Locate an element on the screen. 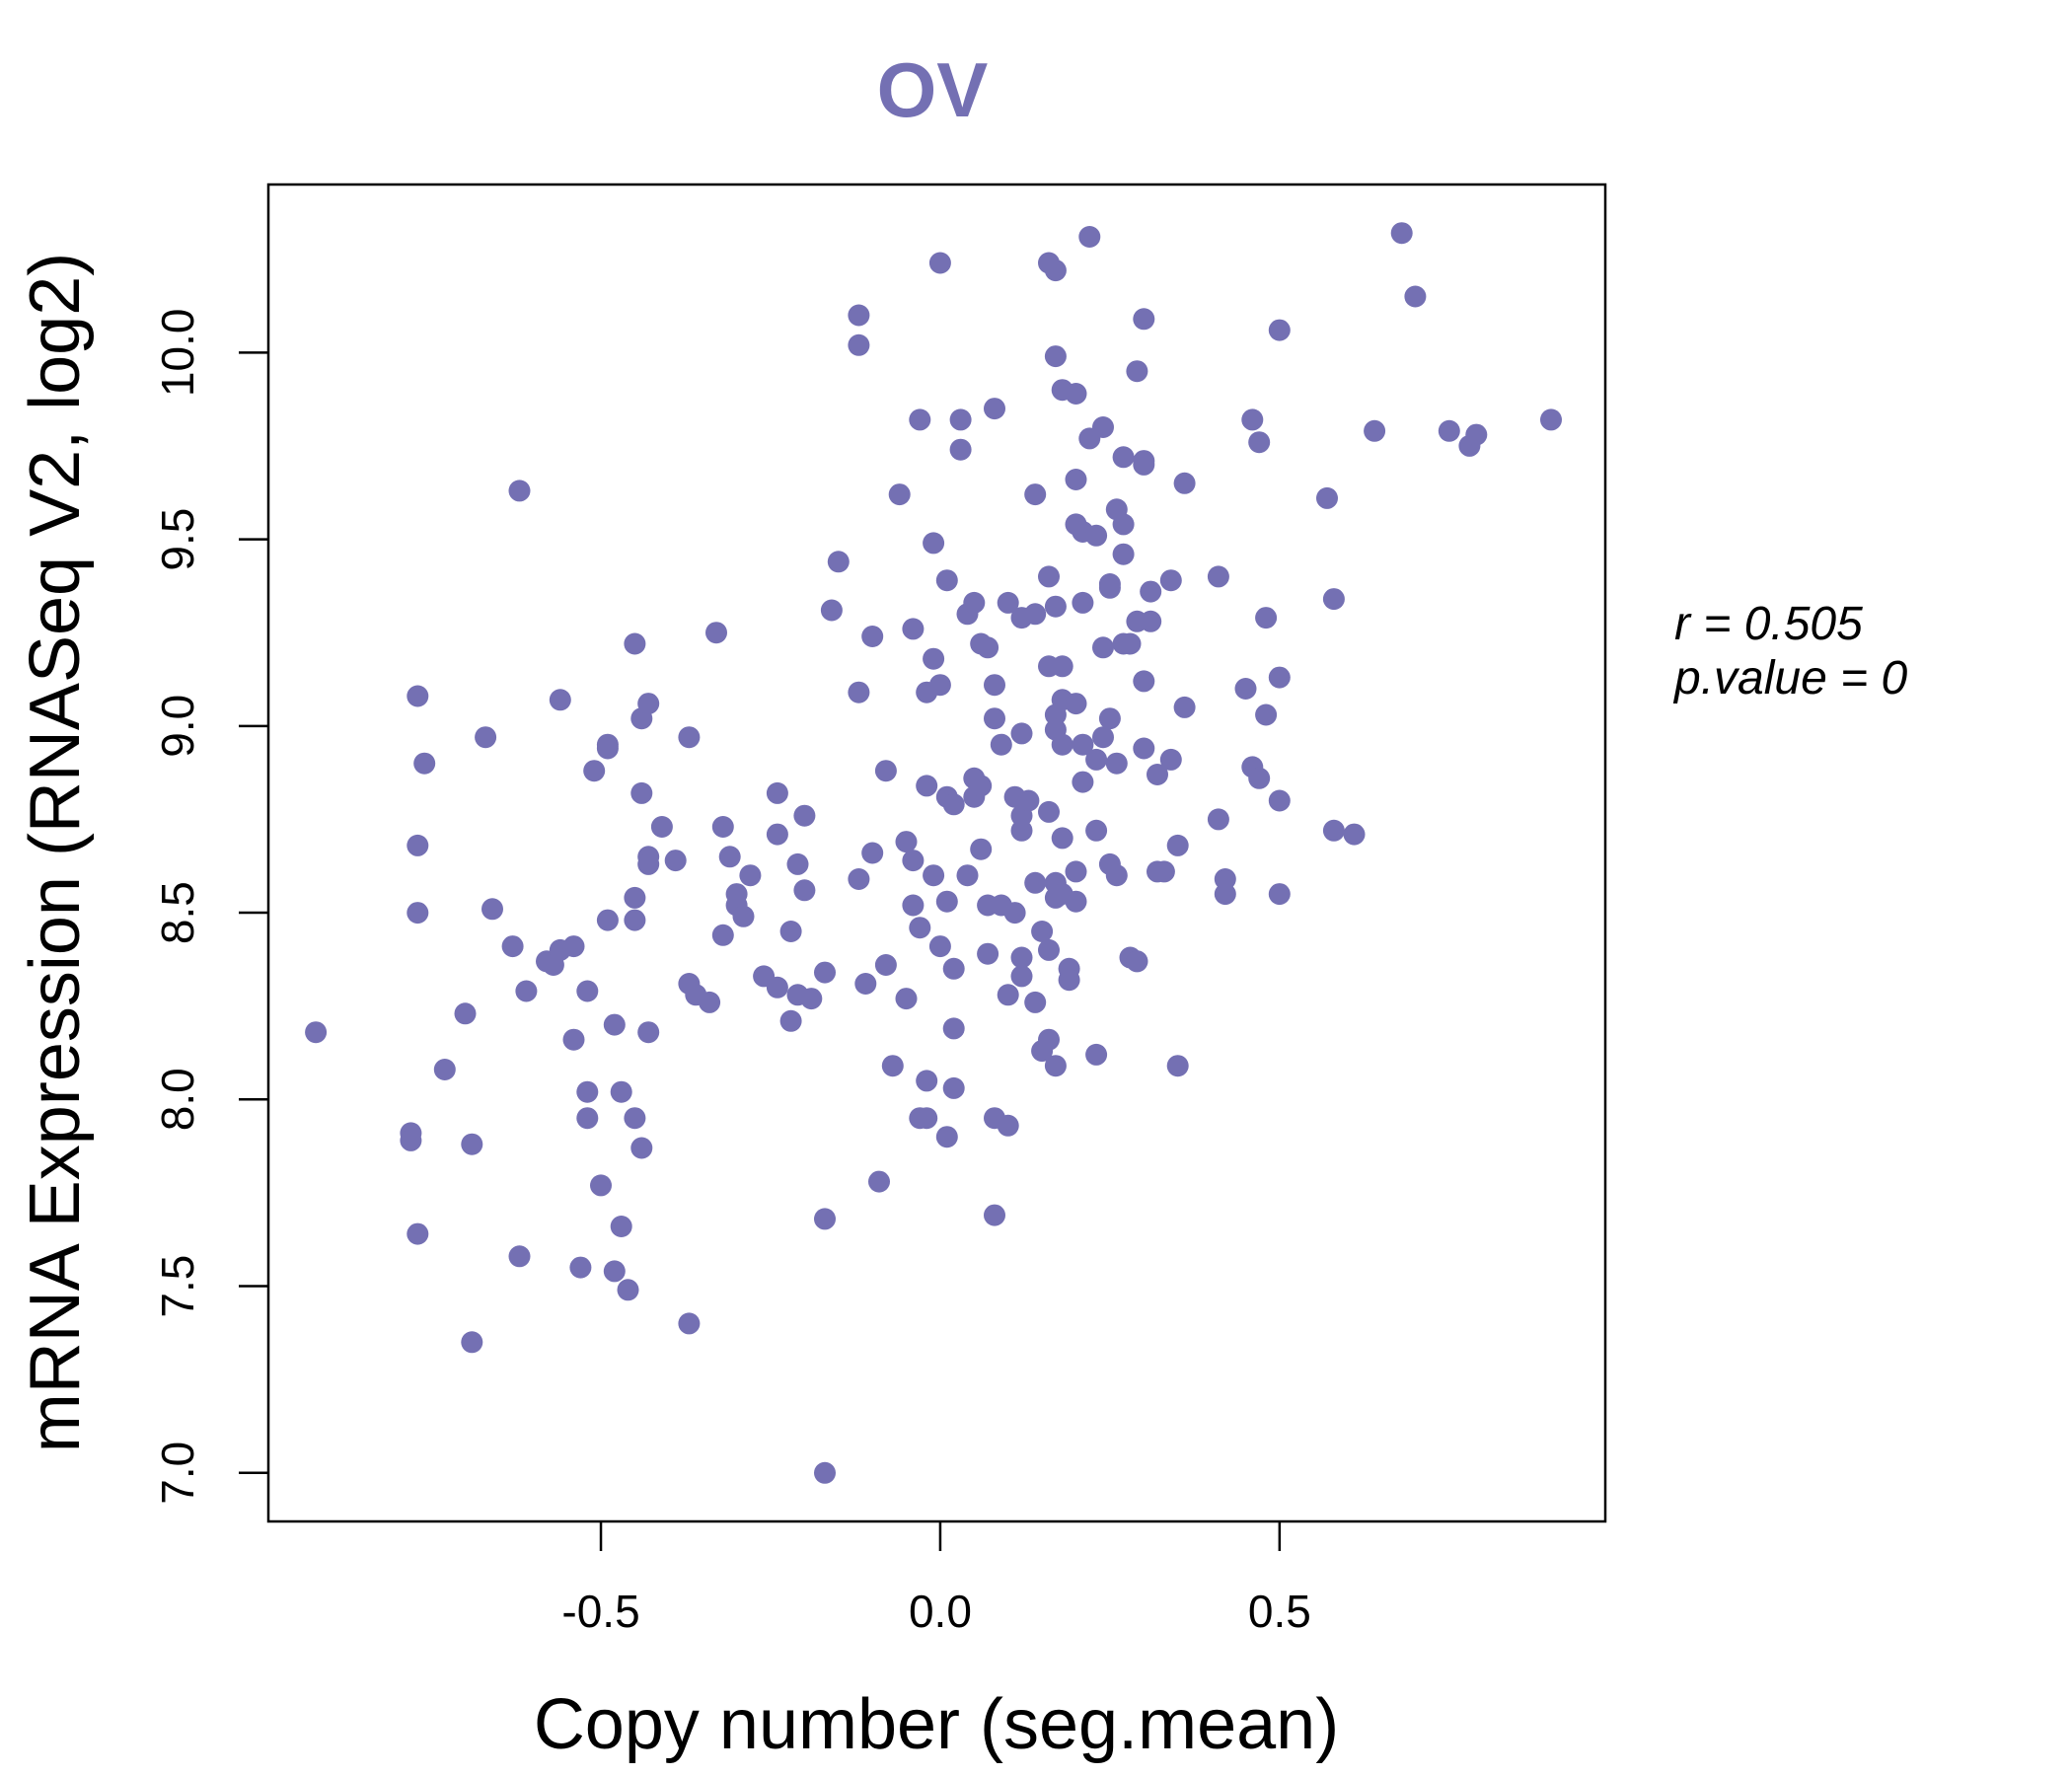 This screenshot has height=1776, width=2072. y-tick-label: 7.5 is located at coordinates (178, 1286).